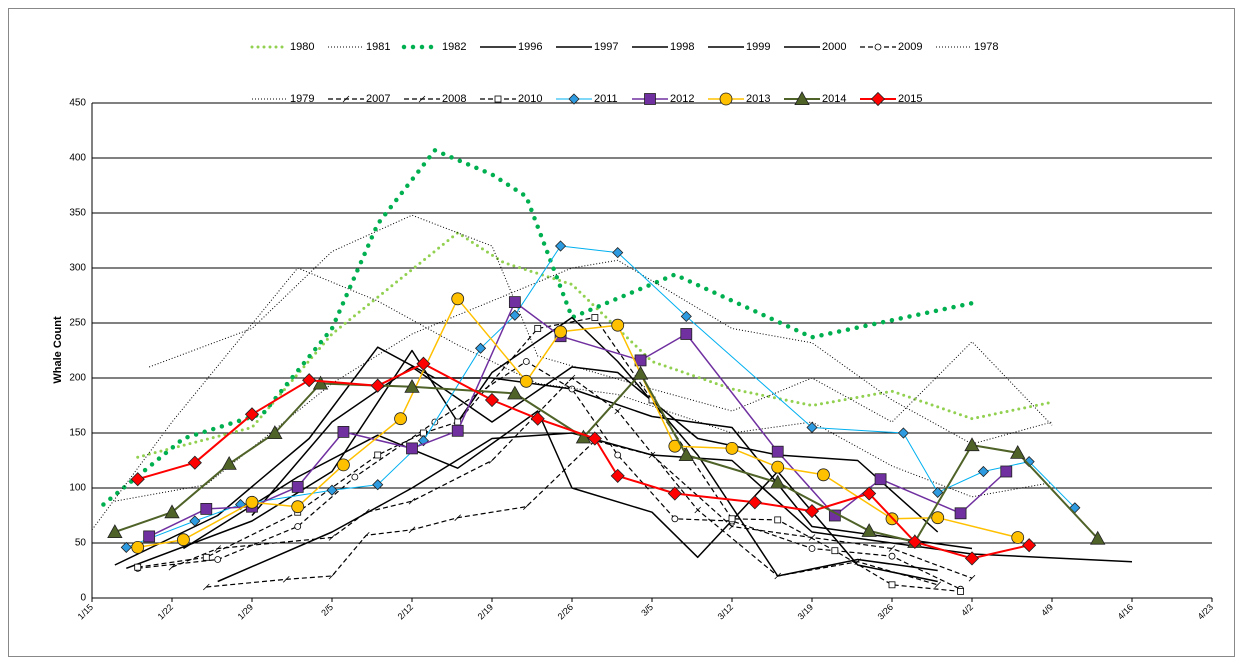 The image size is (1243, 670). What do you see at coordinates (283, 99) in the screenshot?
I see `legend-entry: 1979` at bounding box center [283, 99].